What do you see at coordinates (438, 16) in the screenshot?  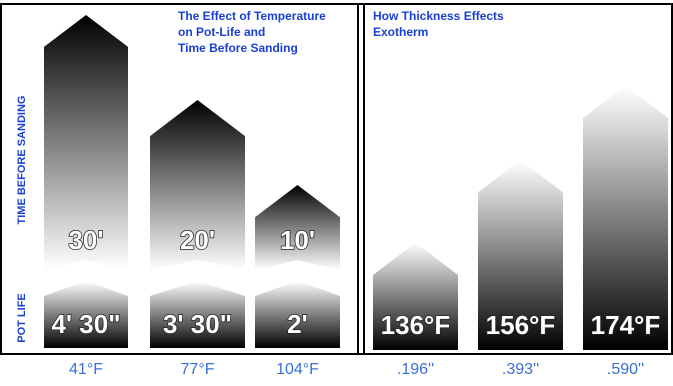 I see `panel-title: How Thickness Effects` at bounding box center [438, 16].